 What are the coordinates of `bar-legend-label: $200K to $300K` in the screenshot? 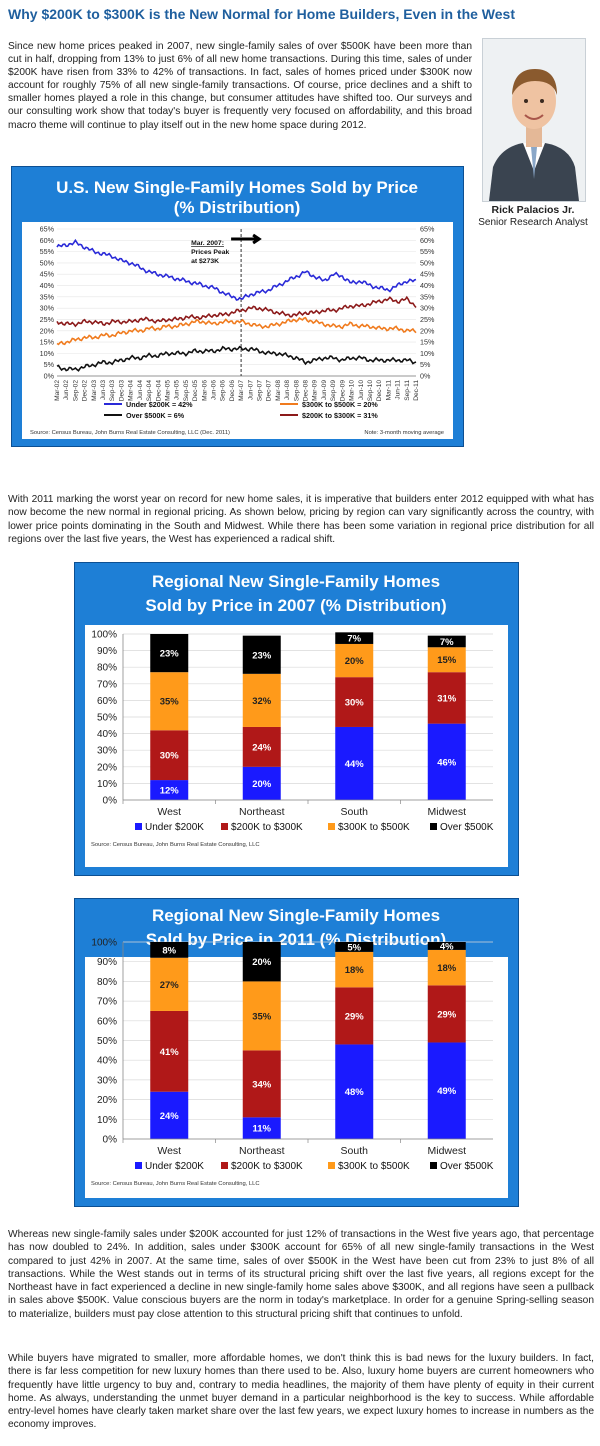 It's located at (267, 1166).